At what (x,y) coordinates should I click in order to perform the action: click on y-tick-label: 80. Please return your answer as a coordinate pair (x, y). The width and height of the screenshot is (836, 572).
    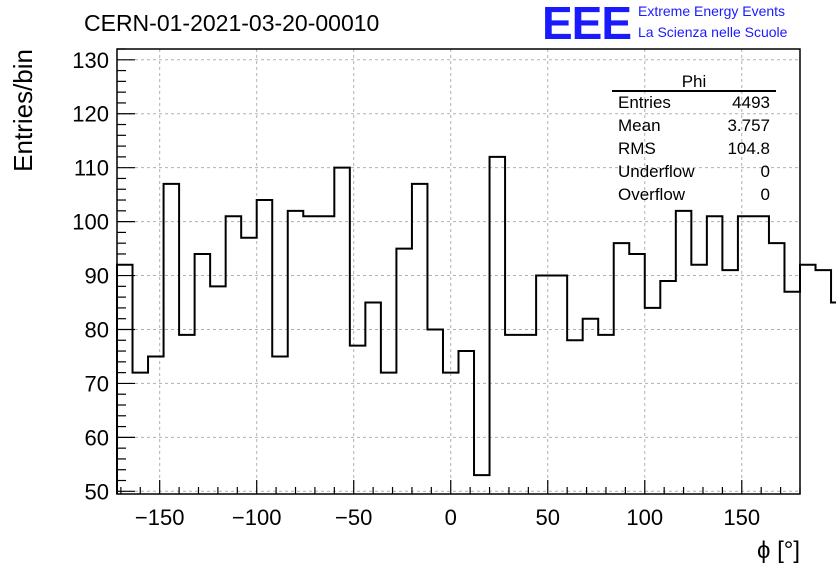
    Looking at the image, I should click on (97, 329).